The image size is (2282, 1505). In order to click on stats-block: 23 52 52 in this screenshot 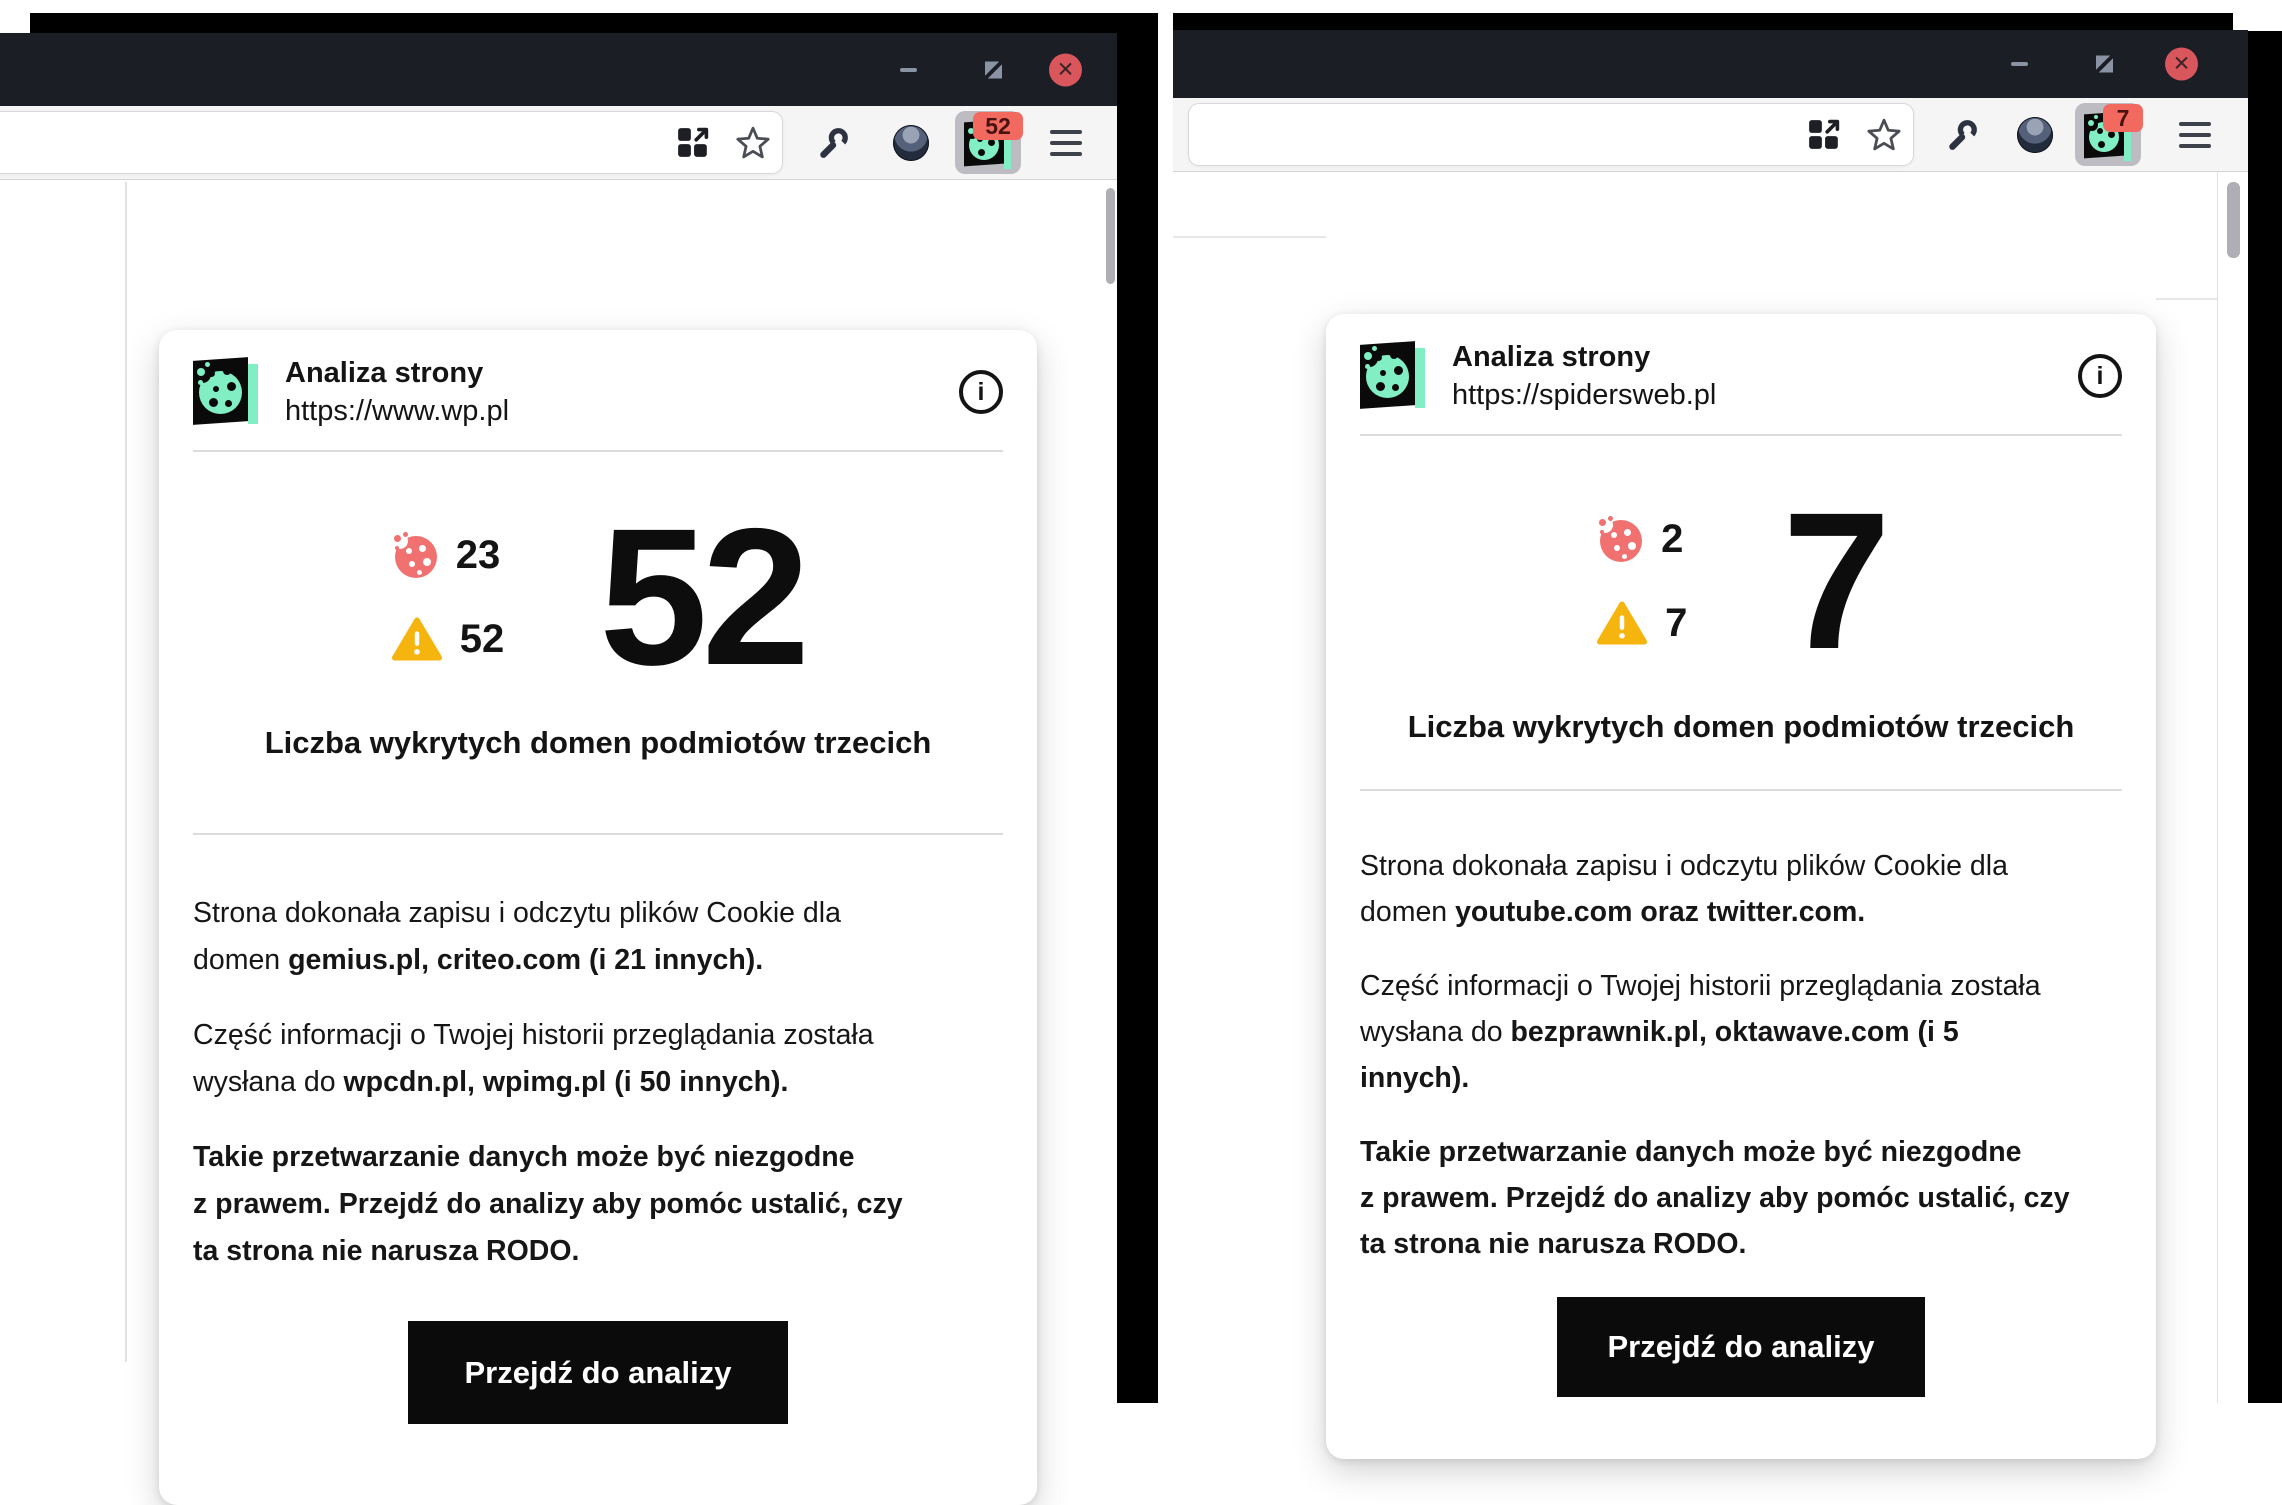, I will do `click(598, 597)`.